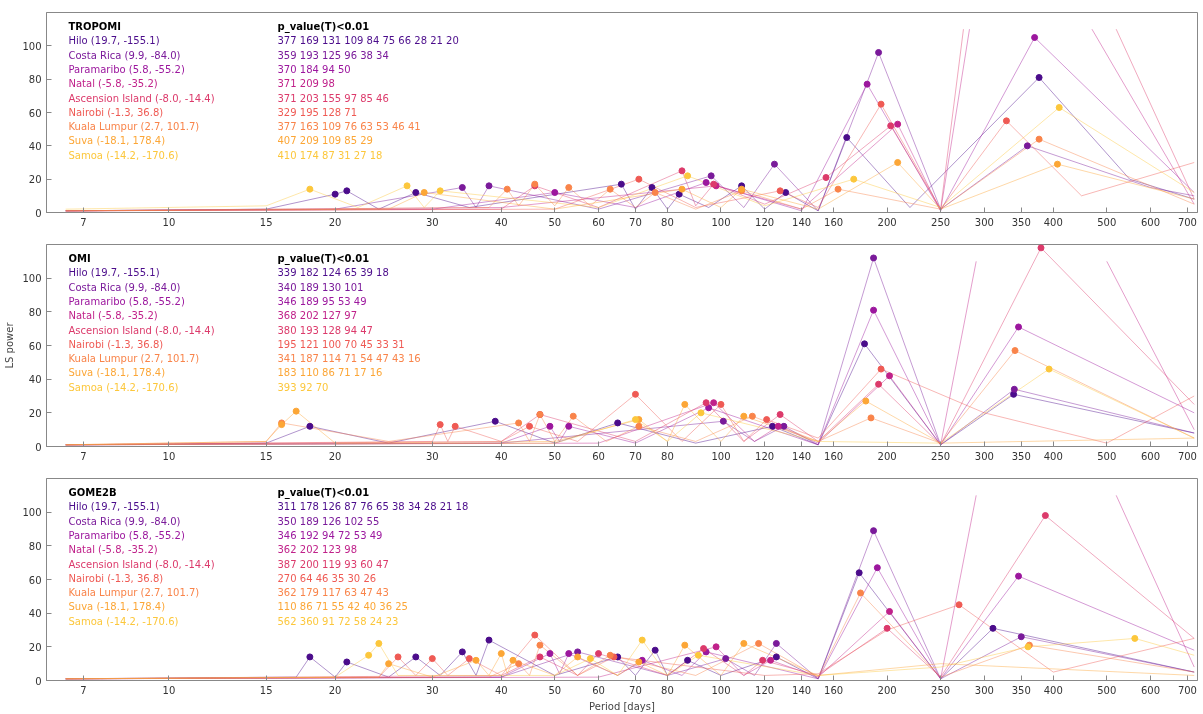  What do you see at coordinates (373, 507) in the screenshot?
I see `annotation: 311 178 126 87 76 65 38 34 28 21 18` at bounding box center [373, 507].